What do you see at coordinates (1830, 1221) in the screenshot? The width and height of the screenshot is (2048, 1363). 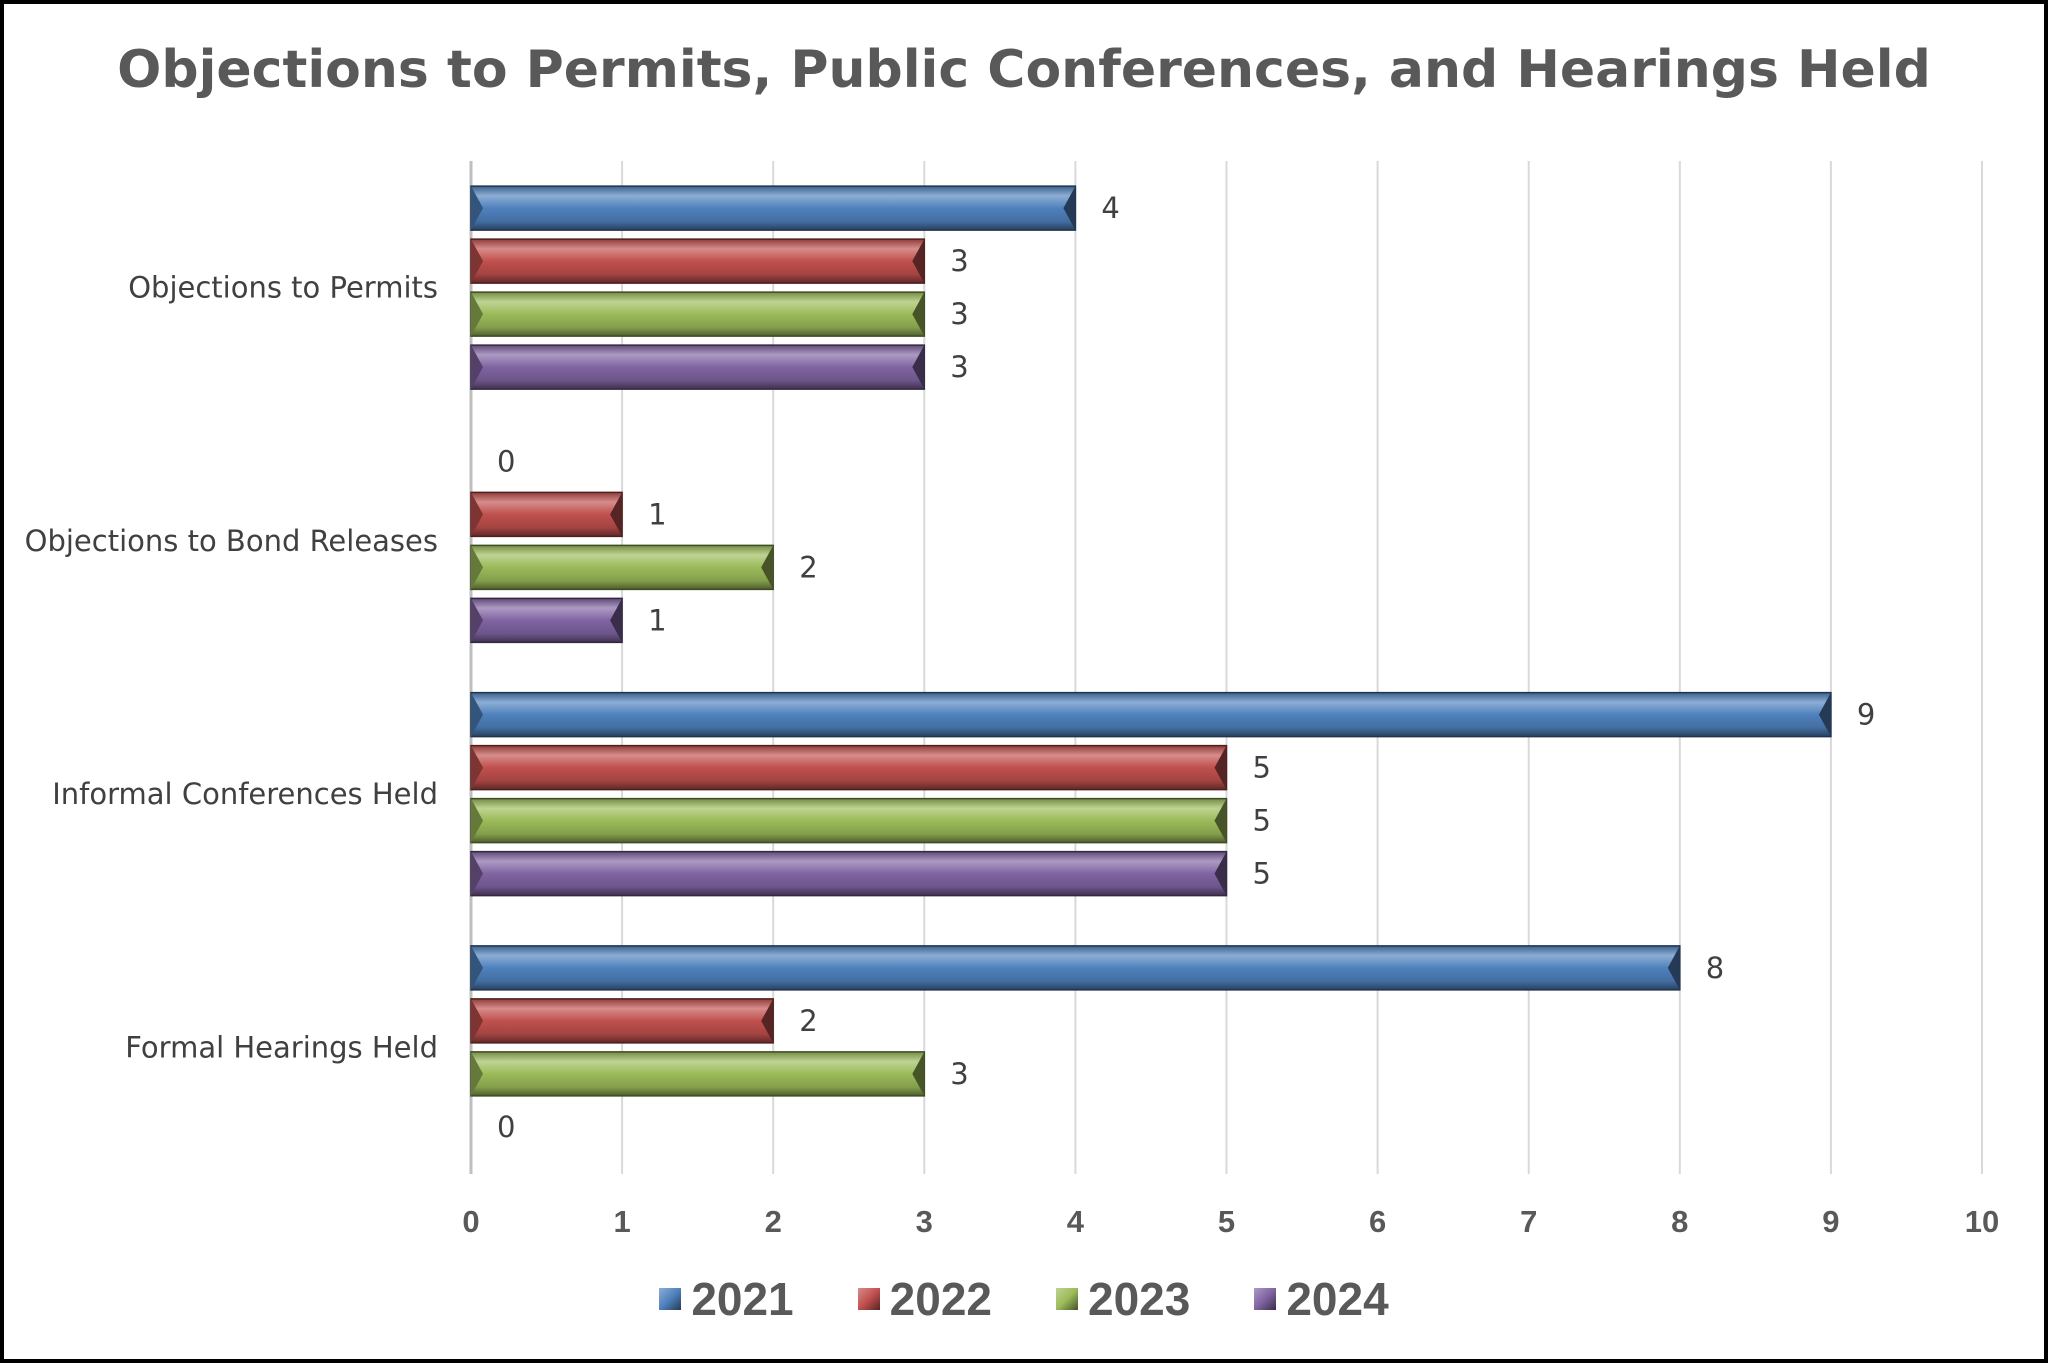 I see `x-tick-label: 9` at bounding box center [1830, 1221].